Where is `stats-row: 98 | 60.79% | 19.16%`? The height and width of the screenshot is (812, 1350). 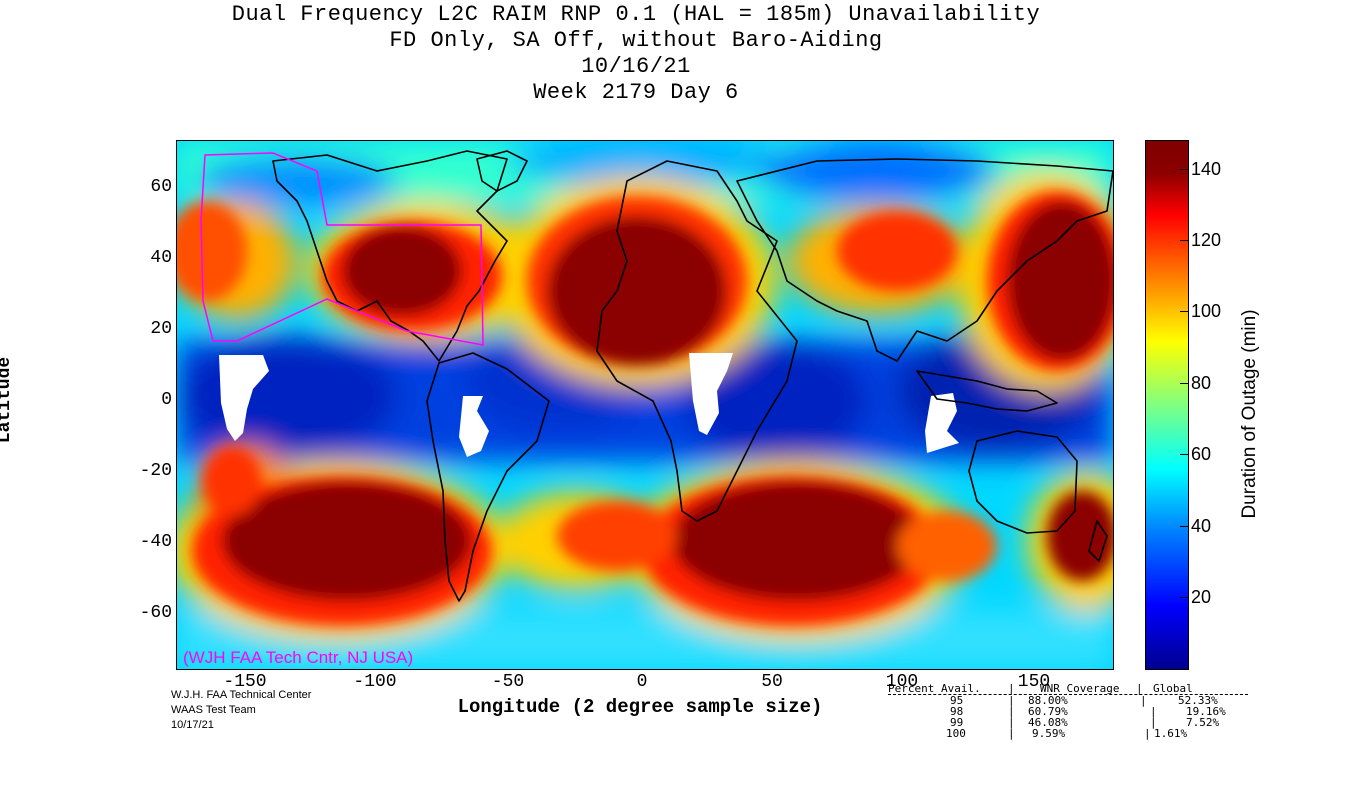 stats-row: 98 | 60.79% | 19.16% is located at coordinates (1068, 711).